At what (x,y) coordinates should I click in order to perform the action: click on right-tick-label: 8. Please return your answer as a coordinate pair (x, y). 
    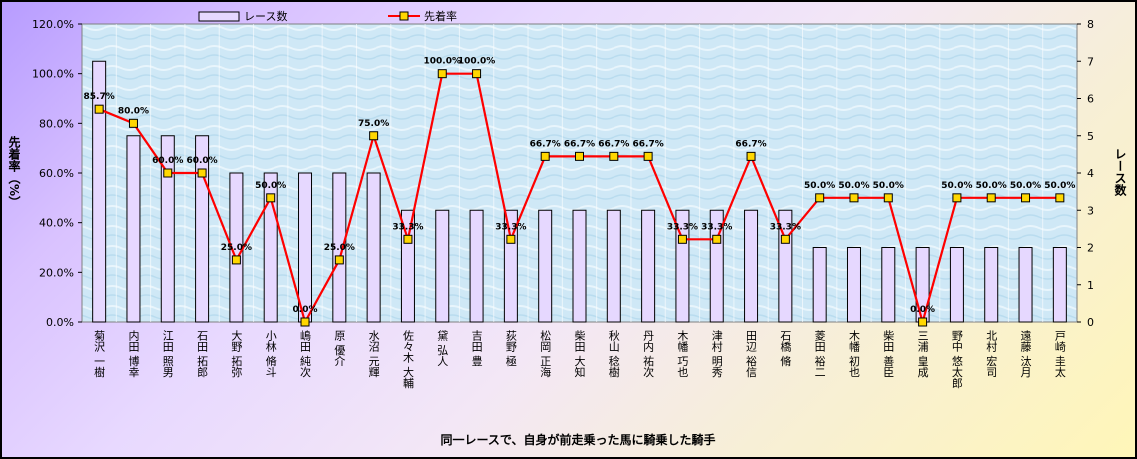
    Looking at the image, I should click on (1090, 24).